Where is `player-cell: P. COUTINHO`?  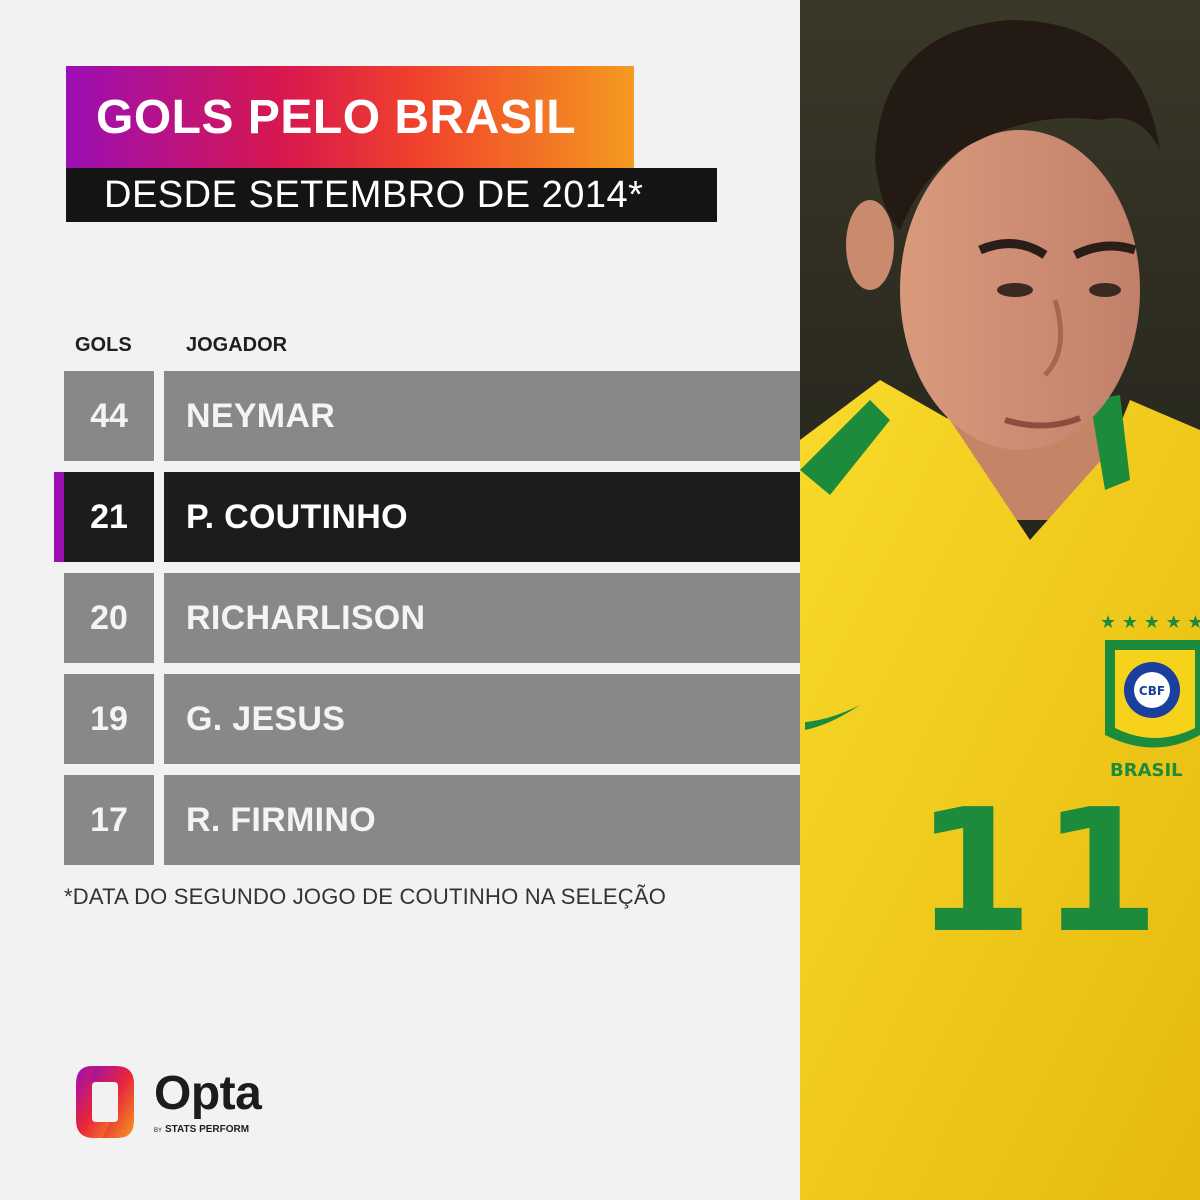 player-cell: P. COUTINHO is located at coordinates (482, 517).